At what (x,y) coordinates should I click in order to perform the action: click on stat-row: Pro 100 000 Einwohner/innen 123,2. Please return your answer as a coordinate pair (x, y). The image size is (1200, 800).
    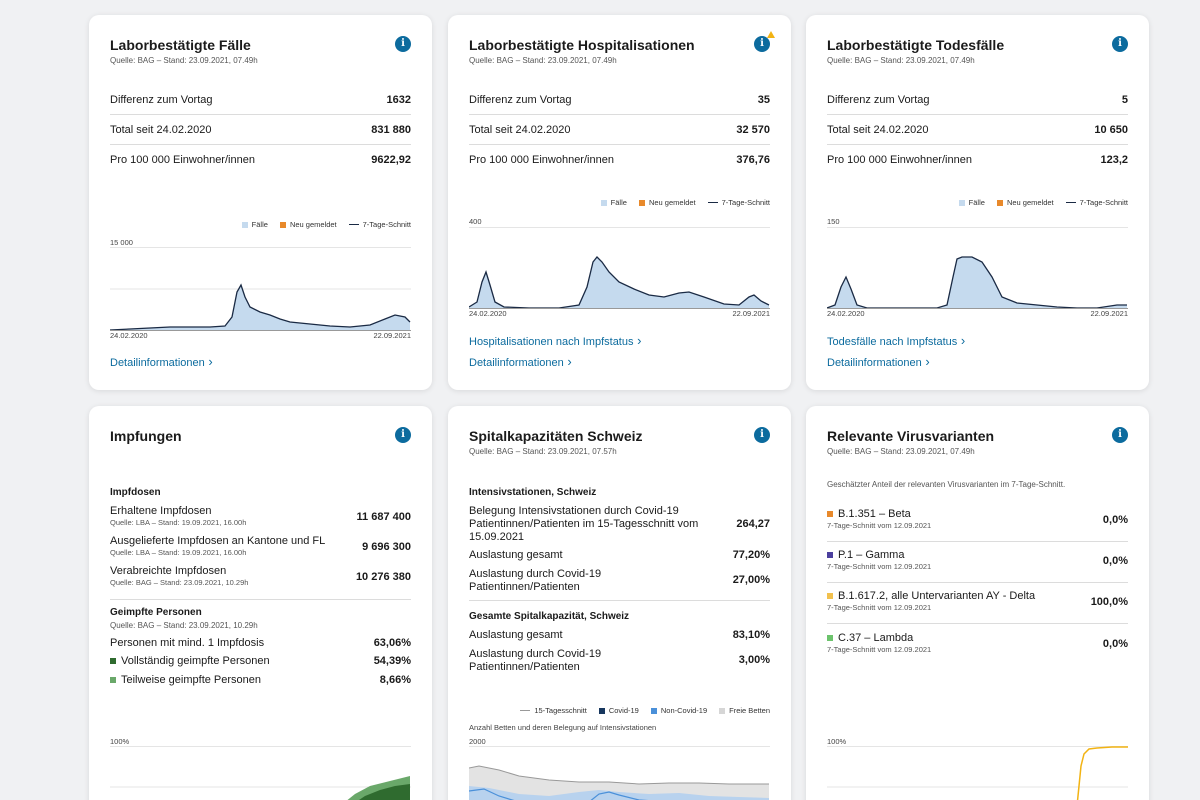
    Looking at the image, I should click on (977, 160).